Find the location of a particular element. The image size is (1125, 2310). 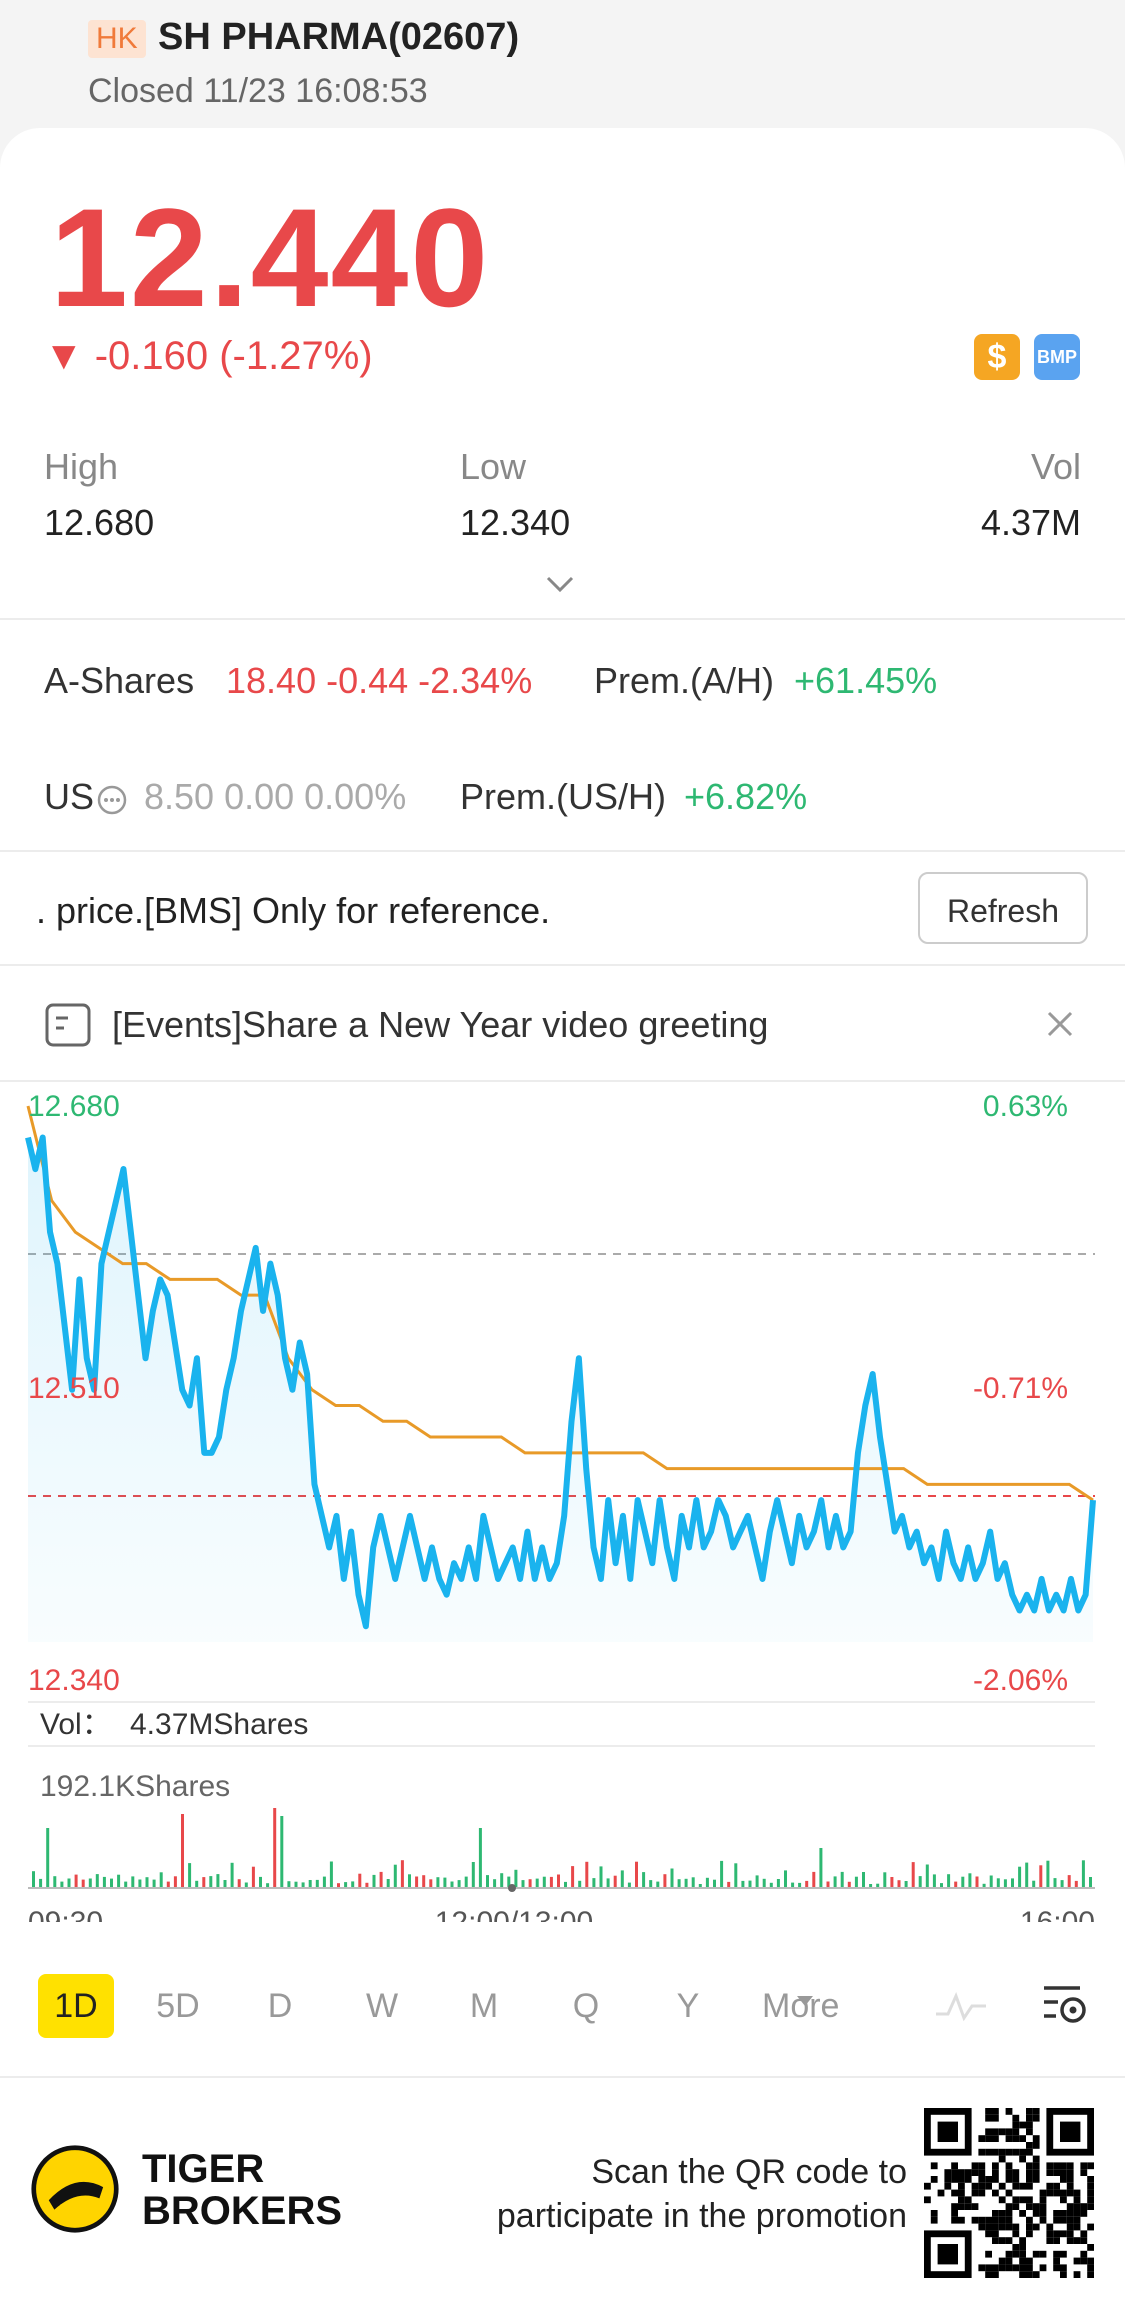

timeframe-more: More is located at coordinates (801, 2006).